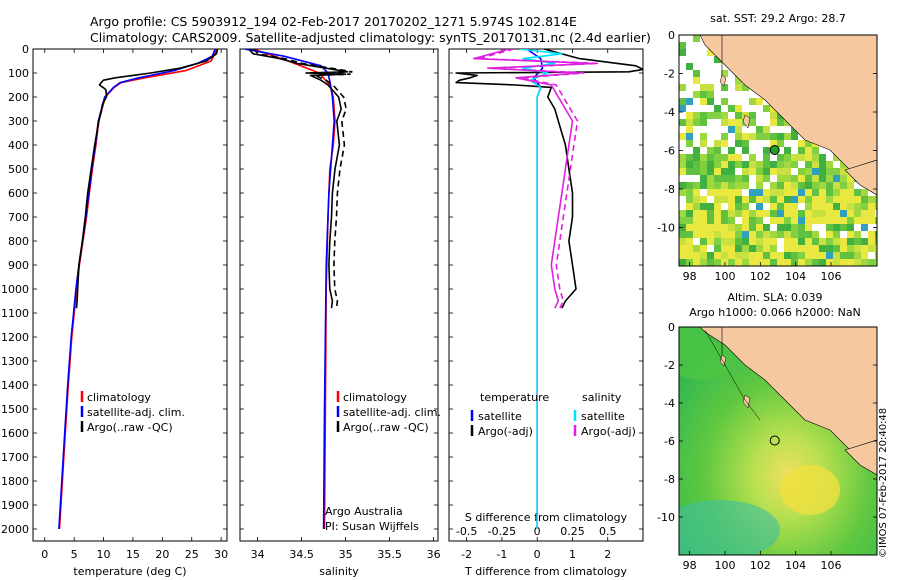 The height and width of the screenshot is (580, 900). What do you see at coordinates (138, 289) in the screenshot?
I see `series-group` at bounding box center [138, 289].